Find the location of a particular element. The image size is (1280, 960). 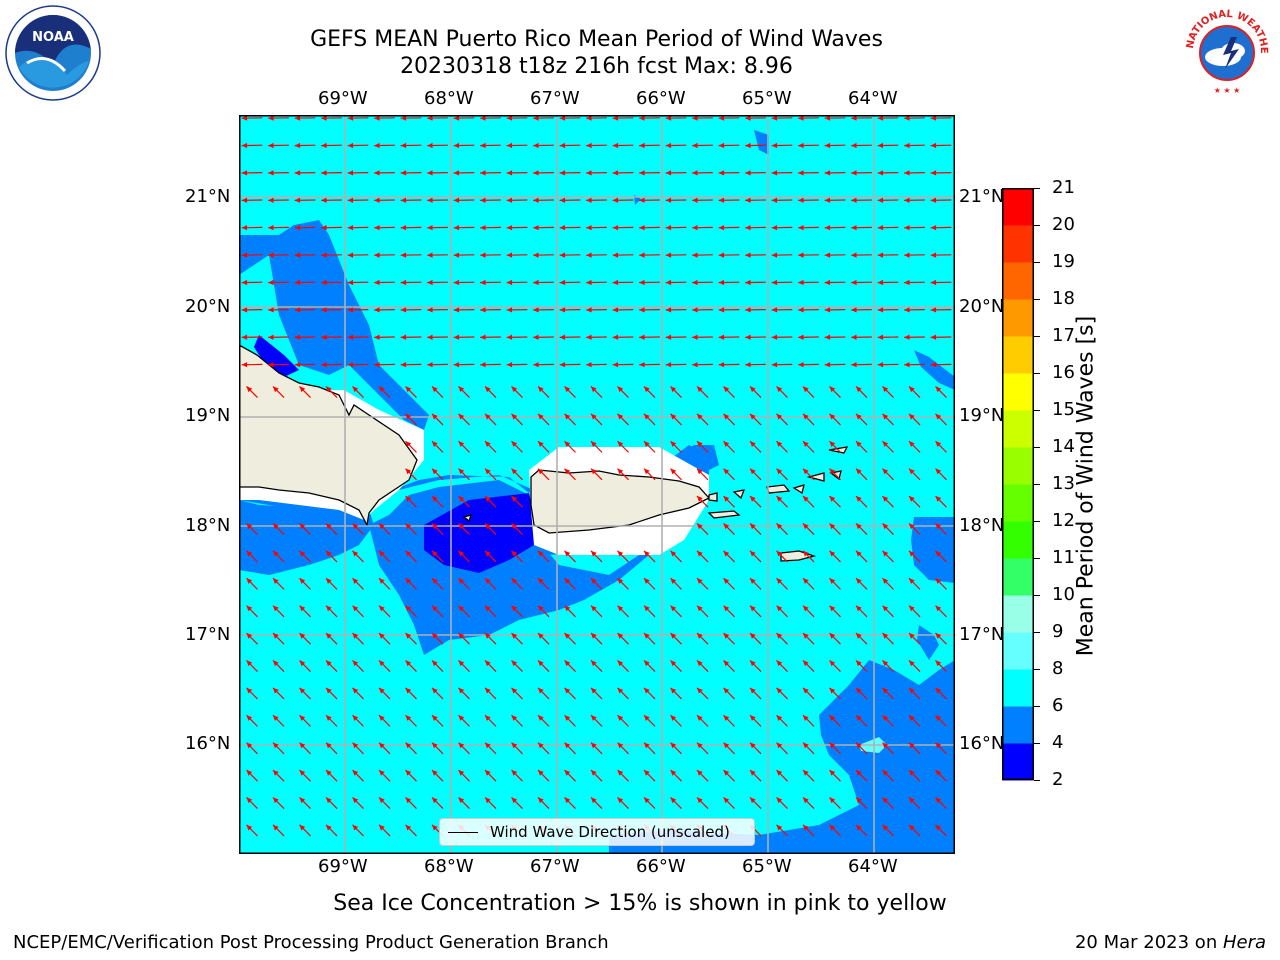

colorbar-tick-label: 16 is located at coordinates (1063, 372).